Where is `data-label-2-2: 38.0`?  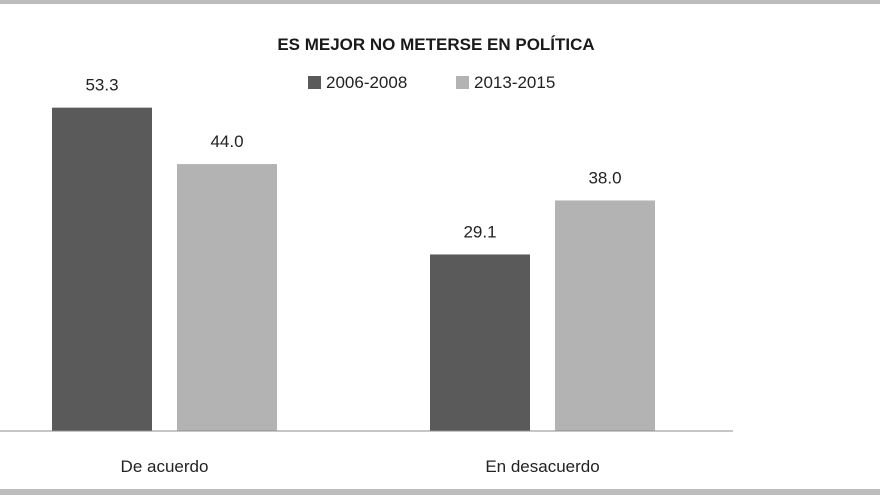
data-label-2-2: 38.0 is located at coordinates (604, 177).